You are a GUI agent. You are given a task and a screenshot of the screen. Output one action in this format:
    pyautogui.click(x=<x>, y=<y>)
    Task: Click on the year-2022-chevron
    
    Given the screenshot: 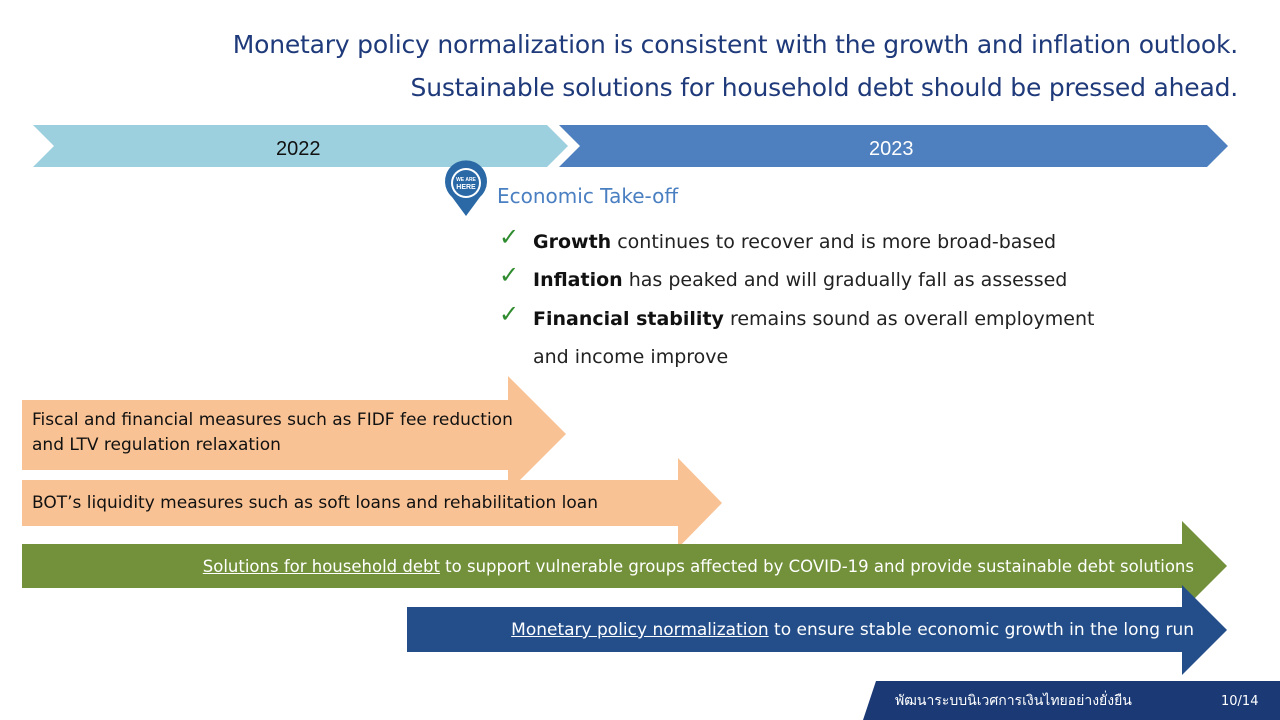 What is the action you would take?
    pyautogui.click(x=300, y=146)
    